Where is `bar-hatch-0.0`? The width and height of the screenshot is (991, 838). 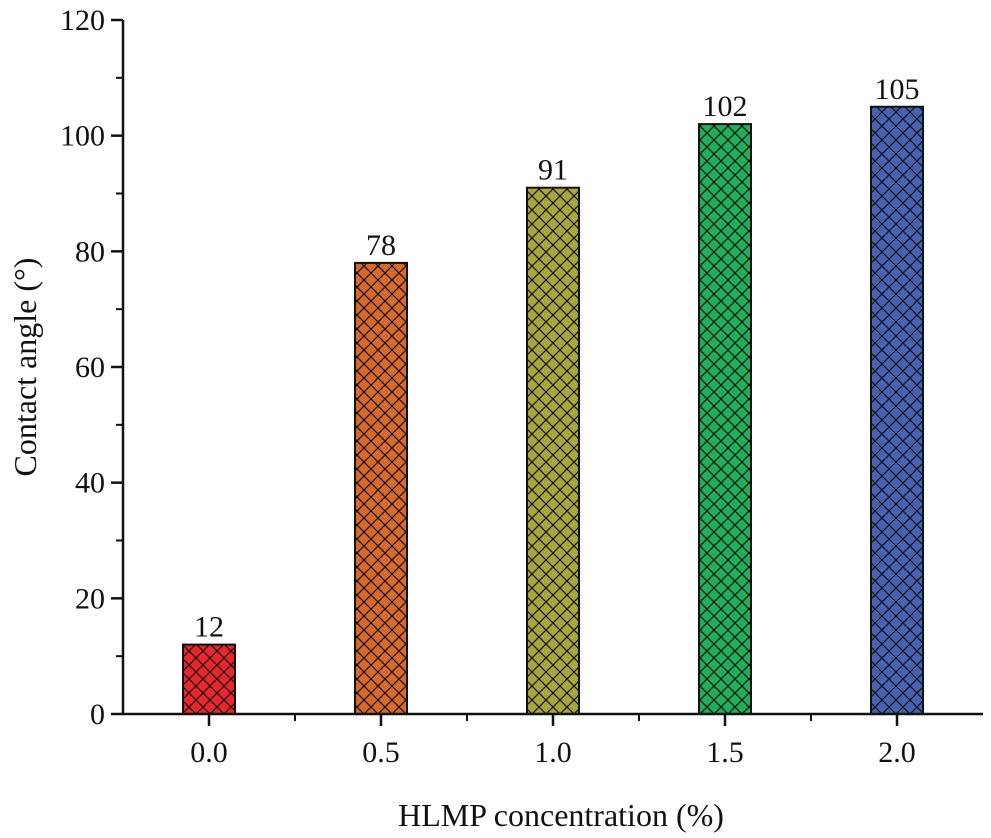
bar-hatch-0.0 is located at coordinates (209, 679).